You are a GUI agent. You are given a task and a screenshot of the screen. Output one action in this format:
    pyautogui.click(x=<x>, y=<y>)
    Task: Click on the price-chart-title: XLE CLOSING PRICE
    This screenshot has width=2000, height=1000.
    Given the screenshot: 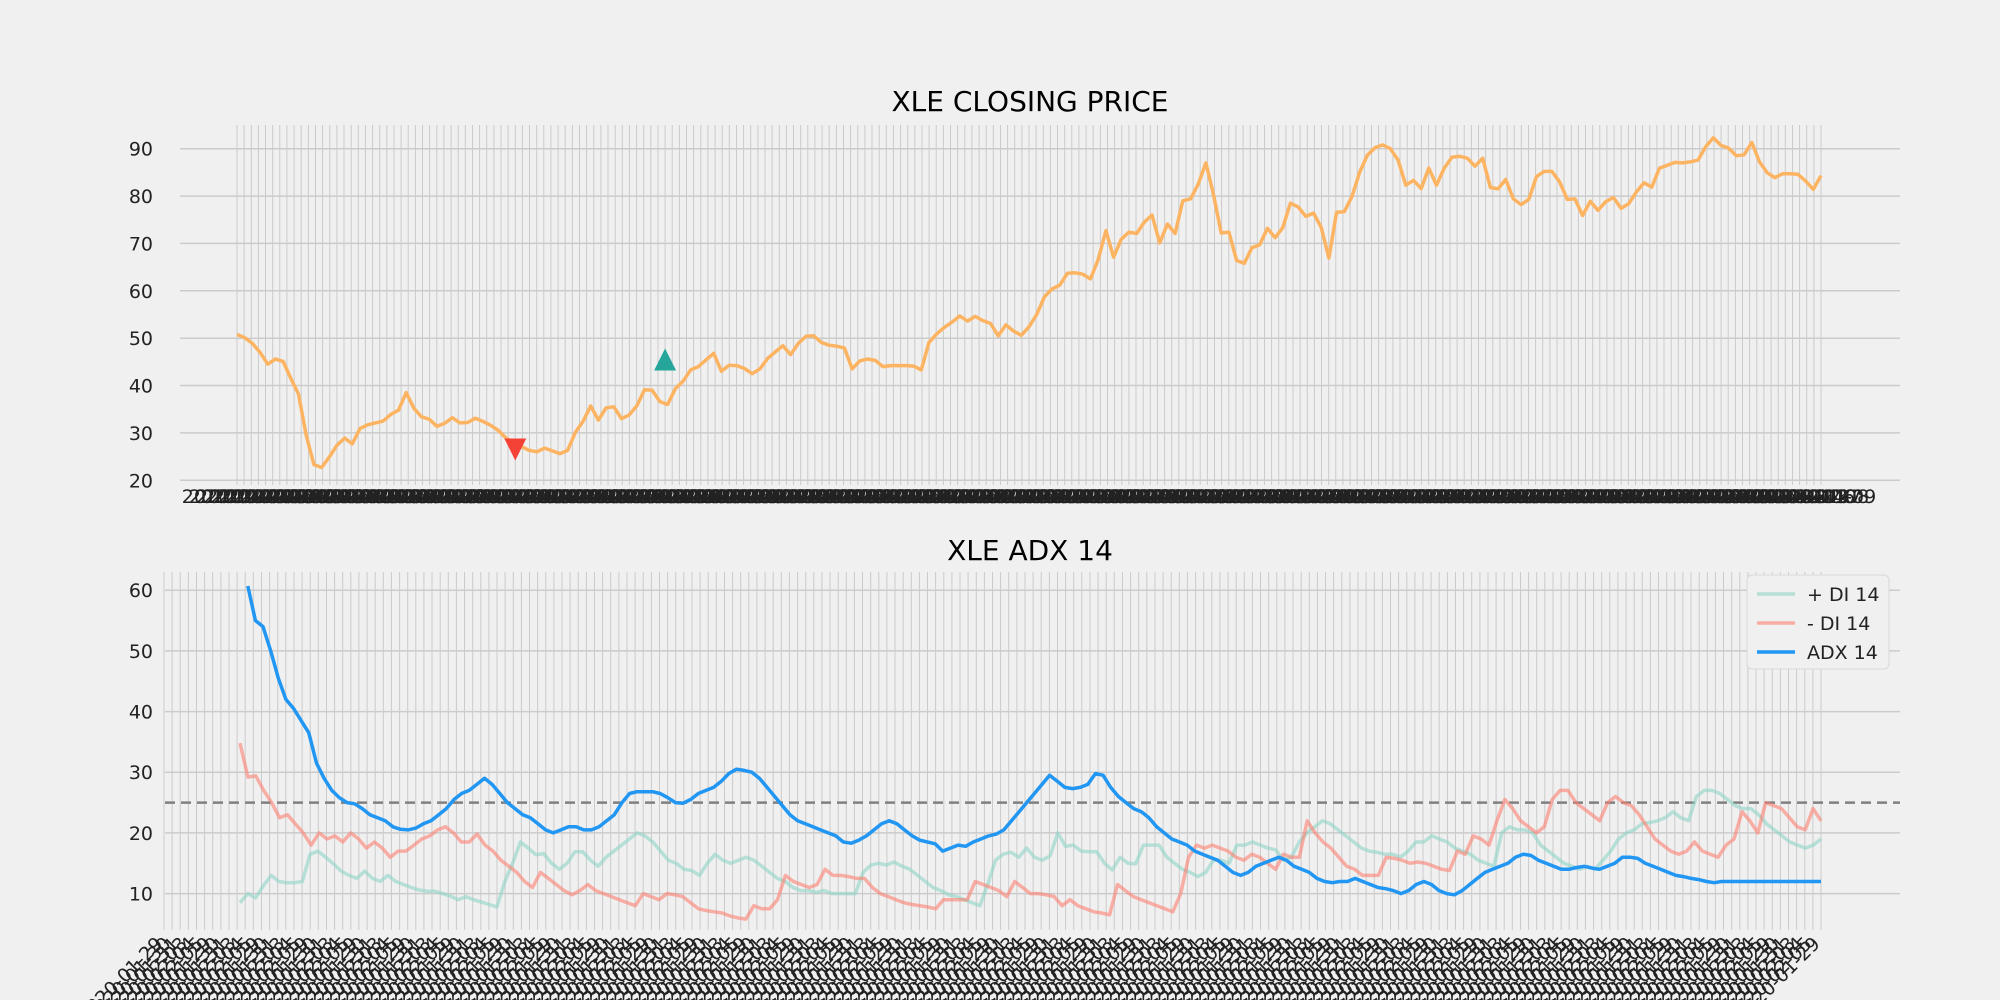 What is the action you would take?
    pyautogui.click(x=1030, y=101)
    